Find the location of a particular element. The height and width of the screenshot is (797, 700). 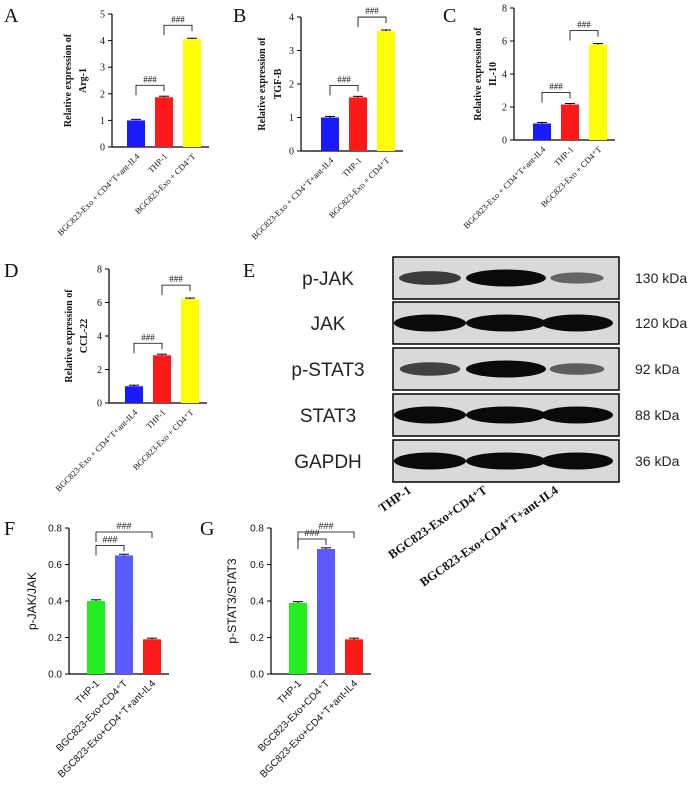

panel-letter-f: F is located at coordinates (9, 529).